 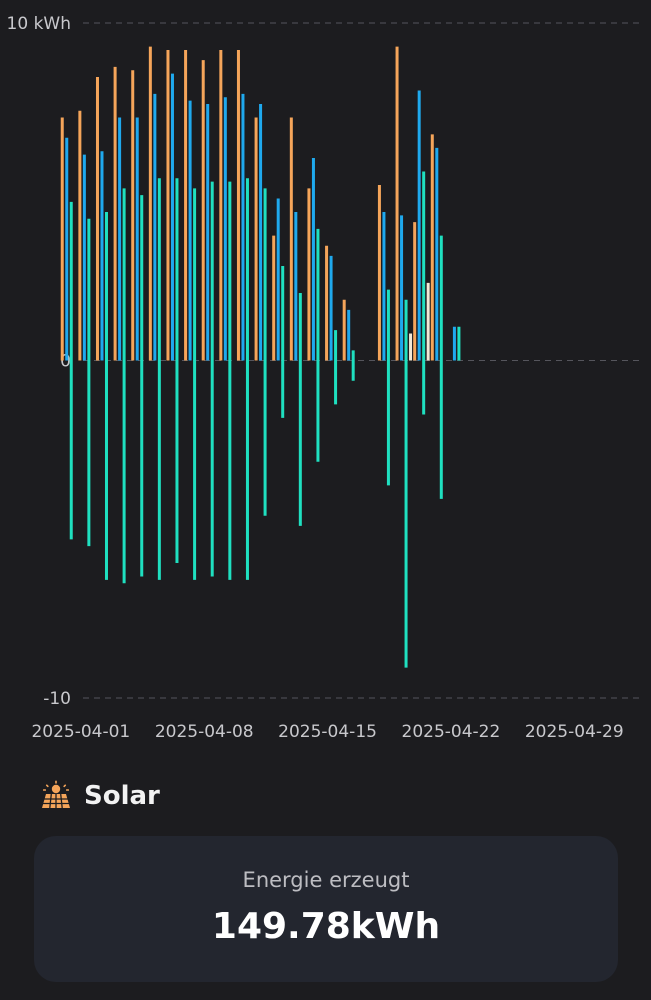 What do you see at coordinates (56, 794) in the screenshot?
I see `solar-panel-icon` at bounding box center [56, 794].